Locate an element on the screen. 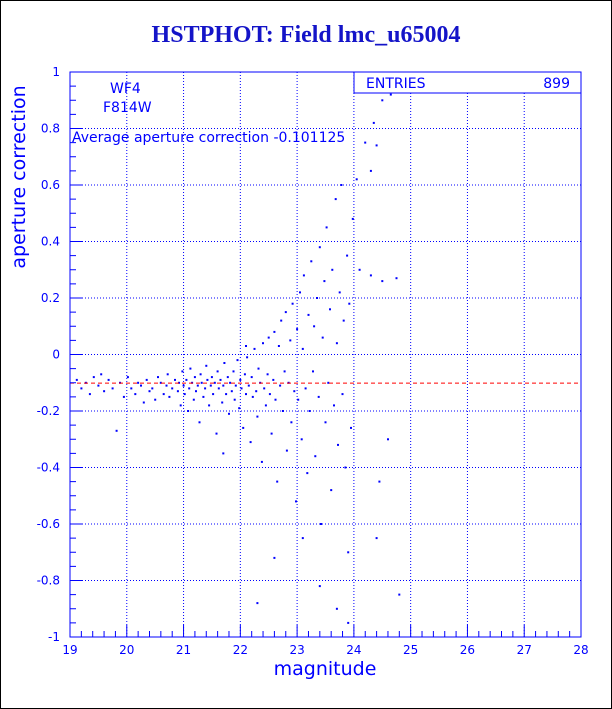  y-tick-label: 0.2 is located at coordinates (50, 298).